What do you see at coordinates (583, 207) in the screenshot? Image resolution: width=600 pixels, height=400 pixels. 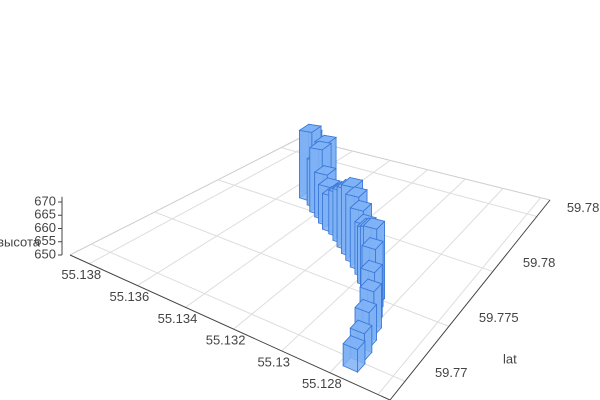 I see `y-tick-label: 59.785` at bounding box center [583, 207].